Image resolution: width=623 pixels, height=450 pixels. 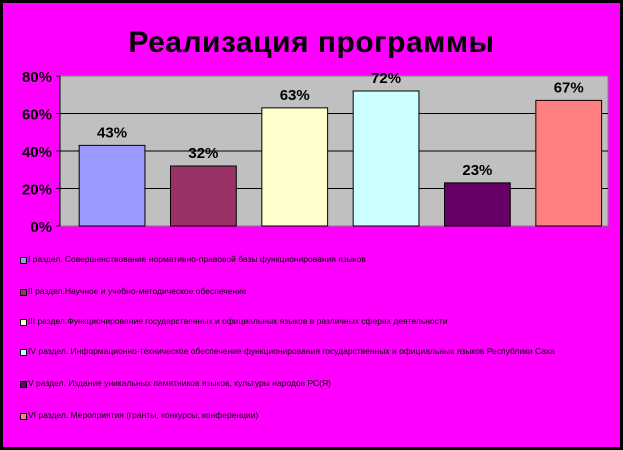 What do you see at coordinates (37, 77) in the screenshot?
I see `y-tick-label: 80%` at bounding box center [37, 77].